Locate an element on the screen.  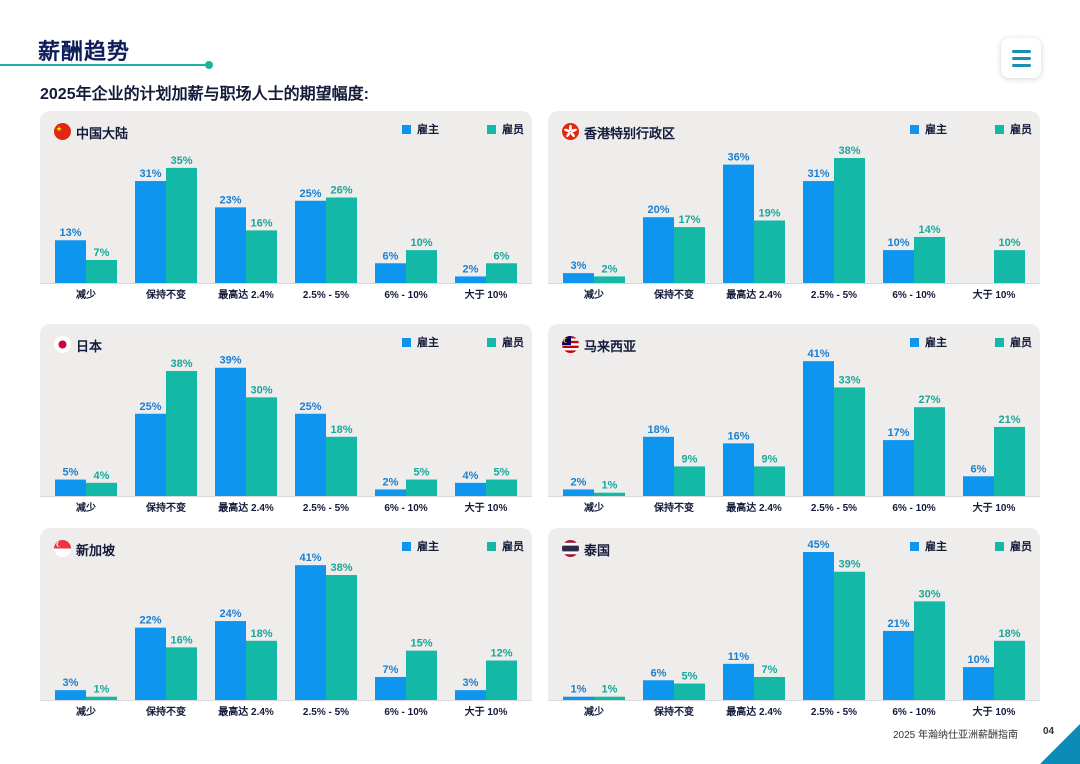
data-label-employer: 31% is located at coordinates (150, 174).